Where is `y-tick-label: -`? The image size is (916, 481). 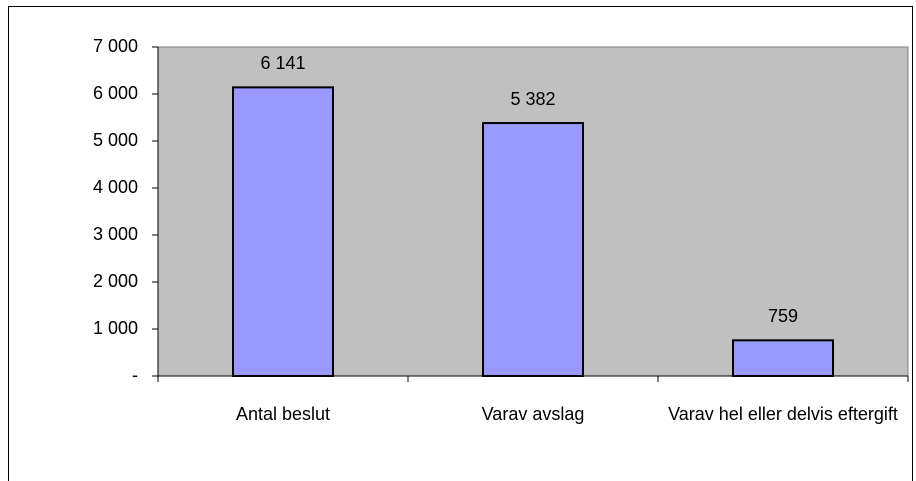 y-tick-label: - is located at coordinates (135, 375).